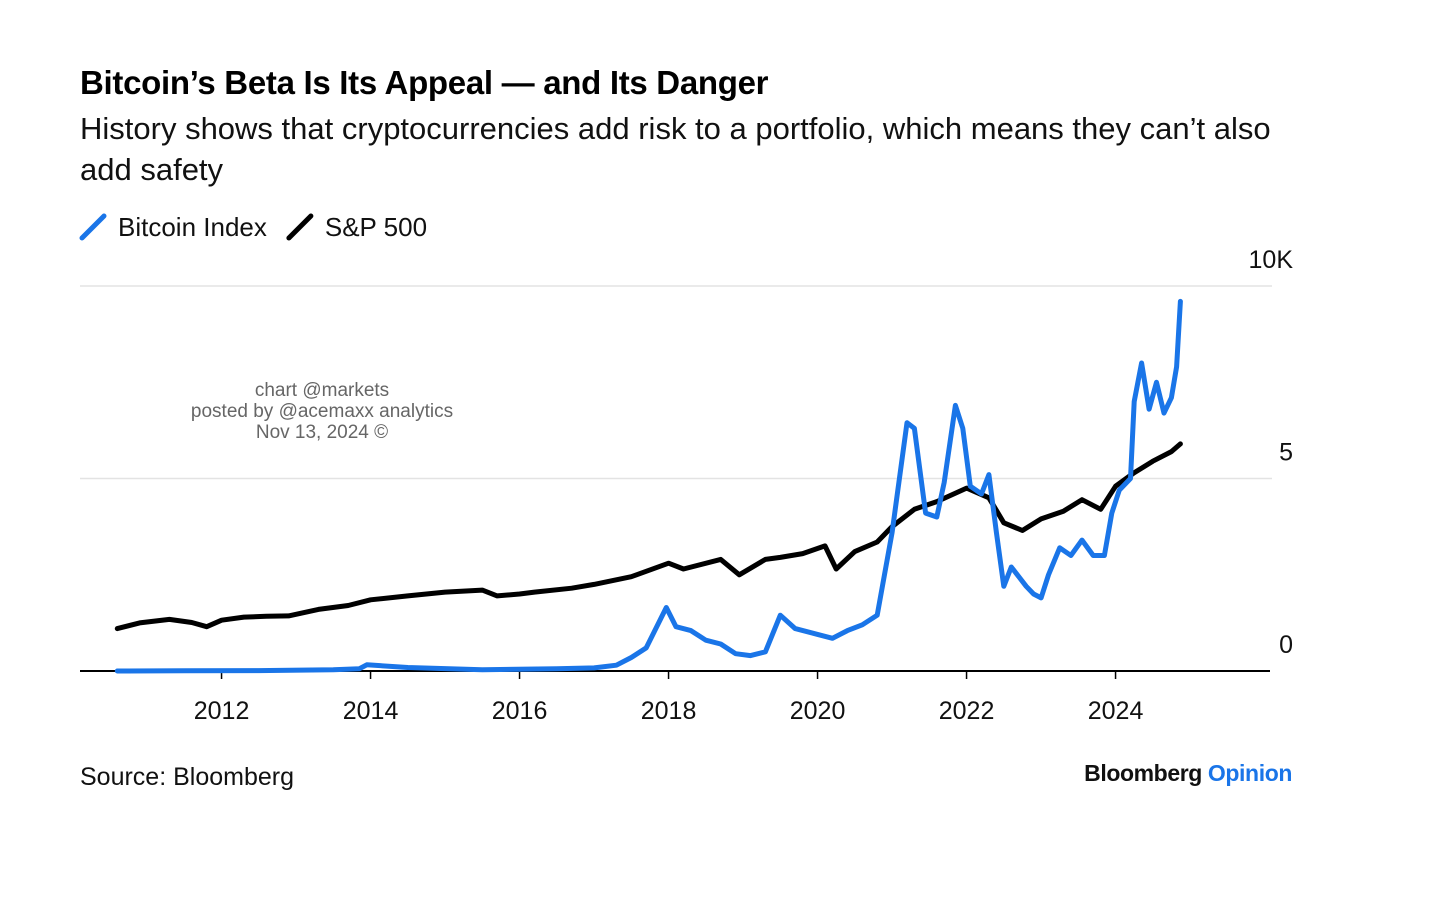 The image size is (1456, 907). Describe the element at coordinates (669, 711) in the screenshot. I see `x-tick-label: 2018` at that location.